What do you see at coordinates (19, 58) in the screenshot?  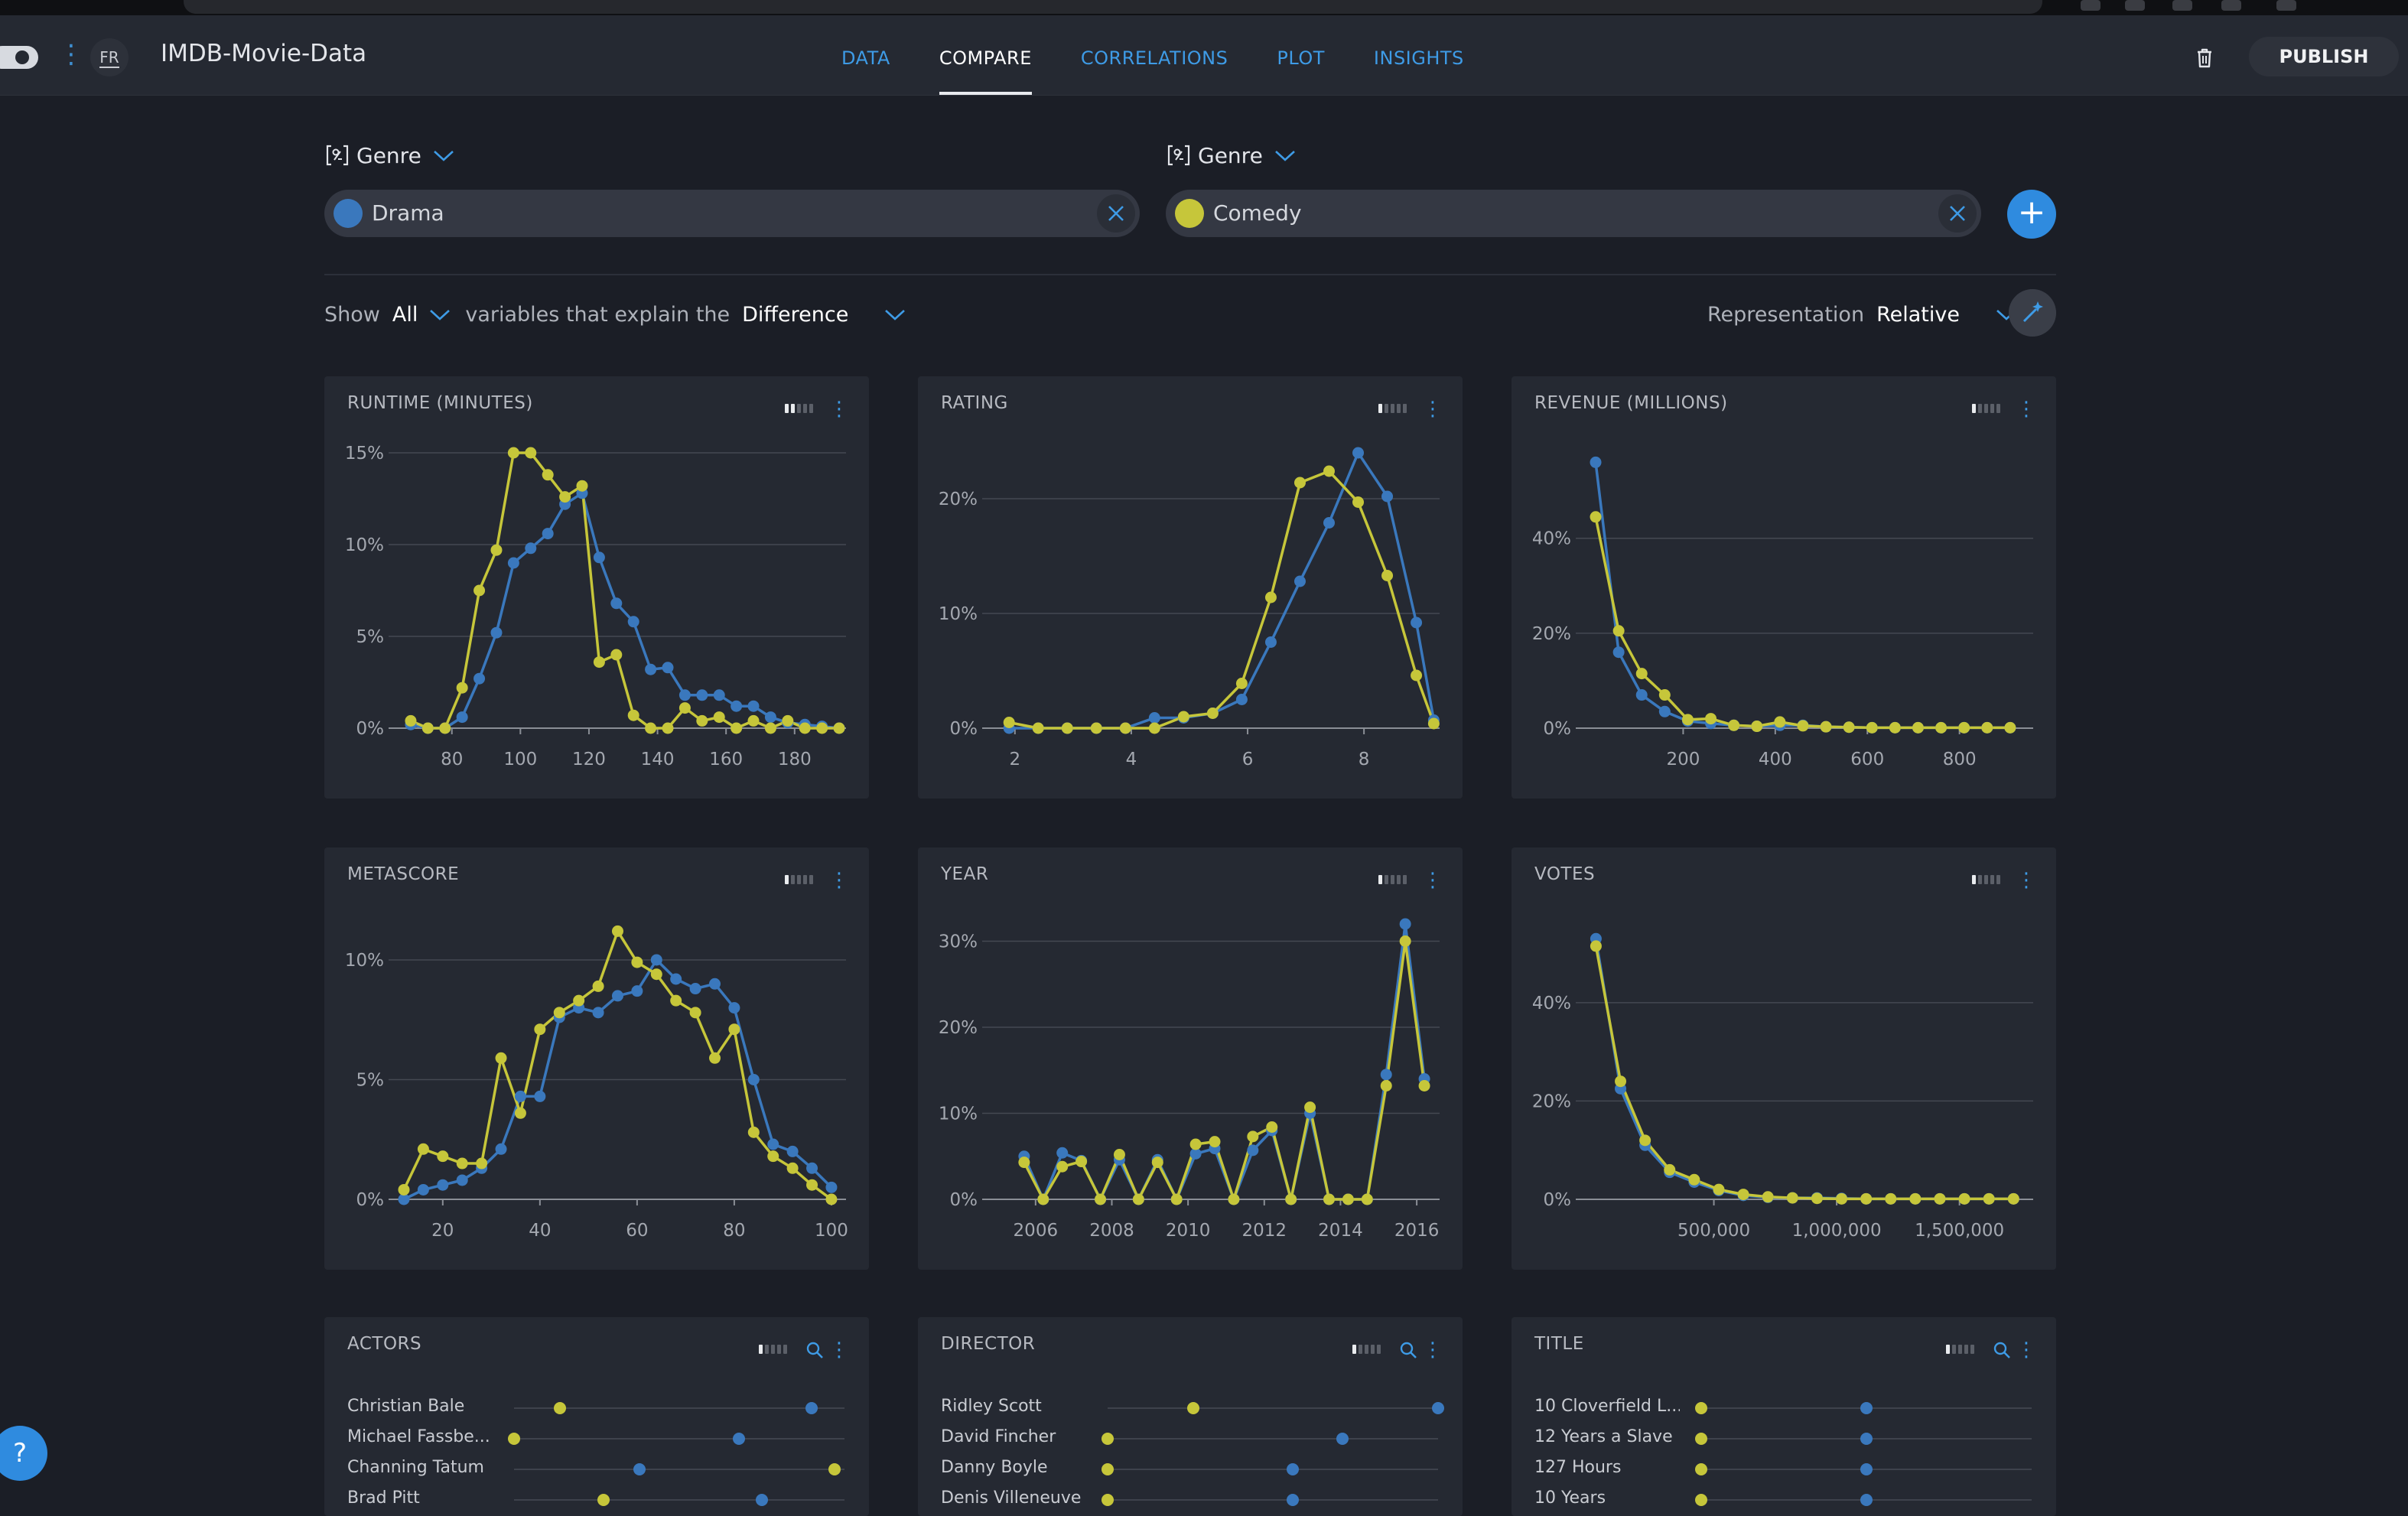 I see `app-logo-icon` at bounding box center [19, 58].